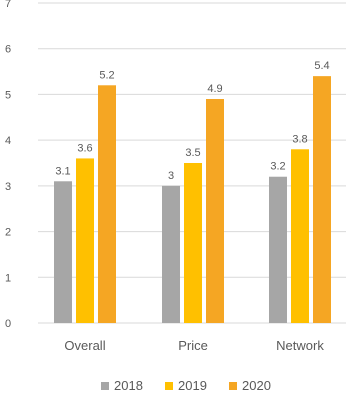 The image size is (346, 396). What do you see at coordinates (8, 165) in the screenshot?
I see `y-axis-ticks: 0 1 2 3 4 5 6 7` at bounding box center [8, 165].